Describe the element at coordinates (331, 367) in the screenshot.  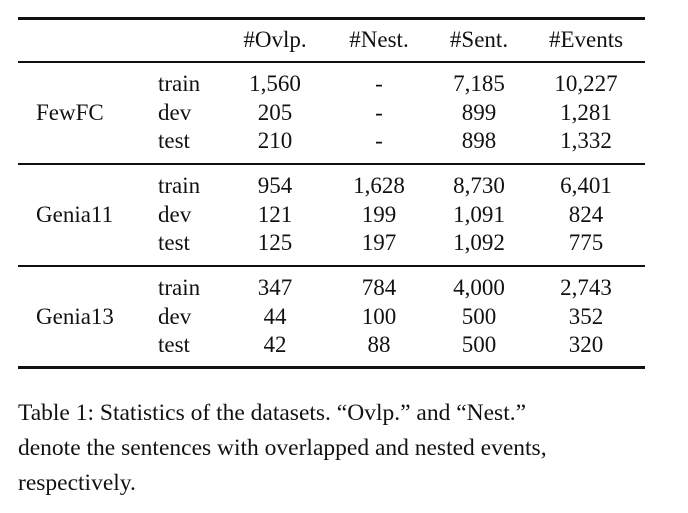
I see `table-bottom-rule` at that location.